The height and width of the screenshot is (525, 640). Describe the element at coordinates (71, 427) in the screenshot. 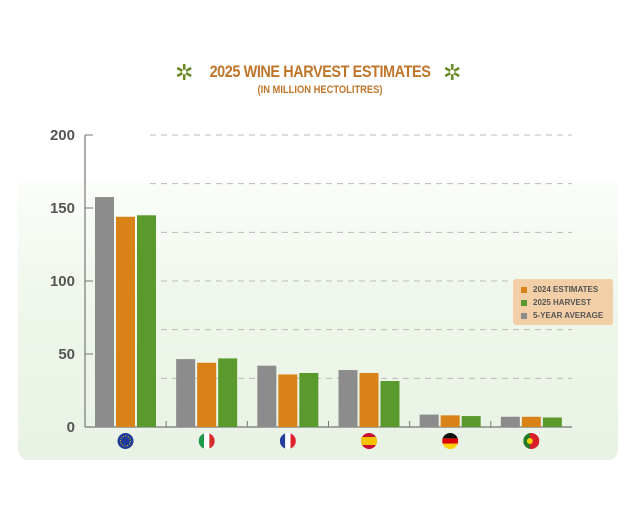

I see `y-tick-label: 0` at that location.